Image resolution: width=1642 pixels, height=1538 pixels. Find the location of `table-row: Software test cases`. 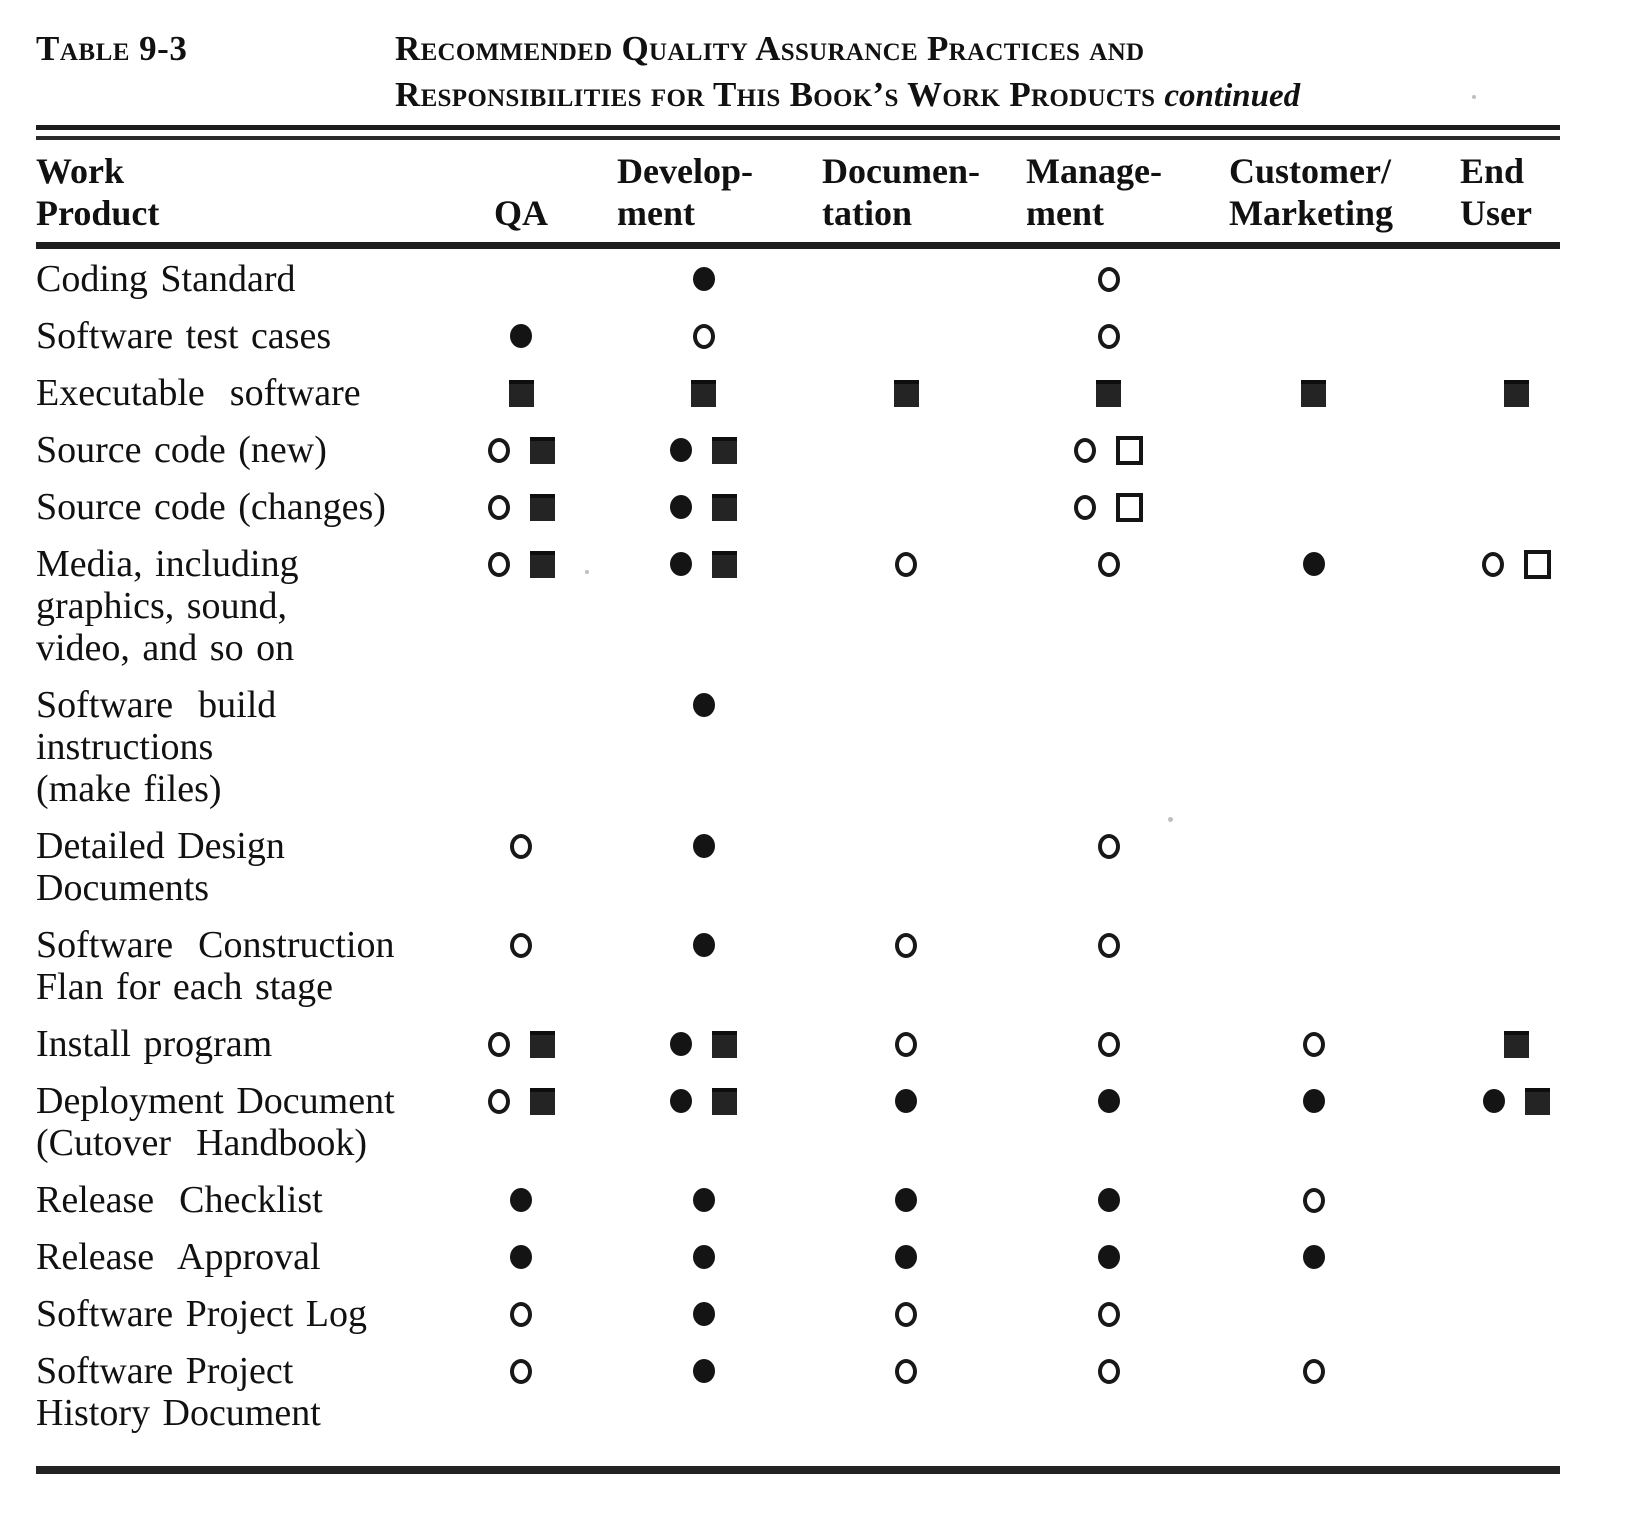

table-row: Software test cases is located at coordinates (824, 336).